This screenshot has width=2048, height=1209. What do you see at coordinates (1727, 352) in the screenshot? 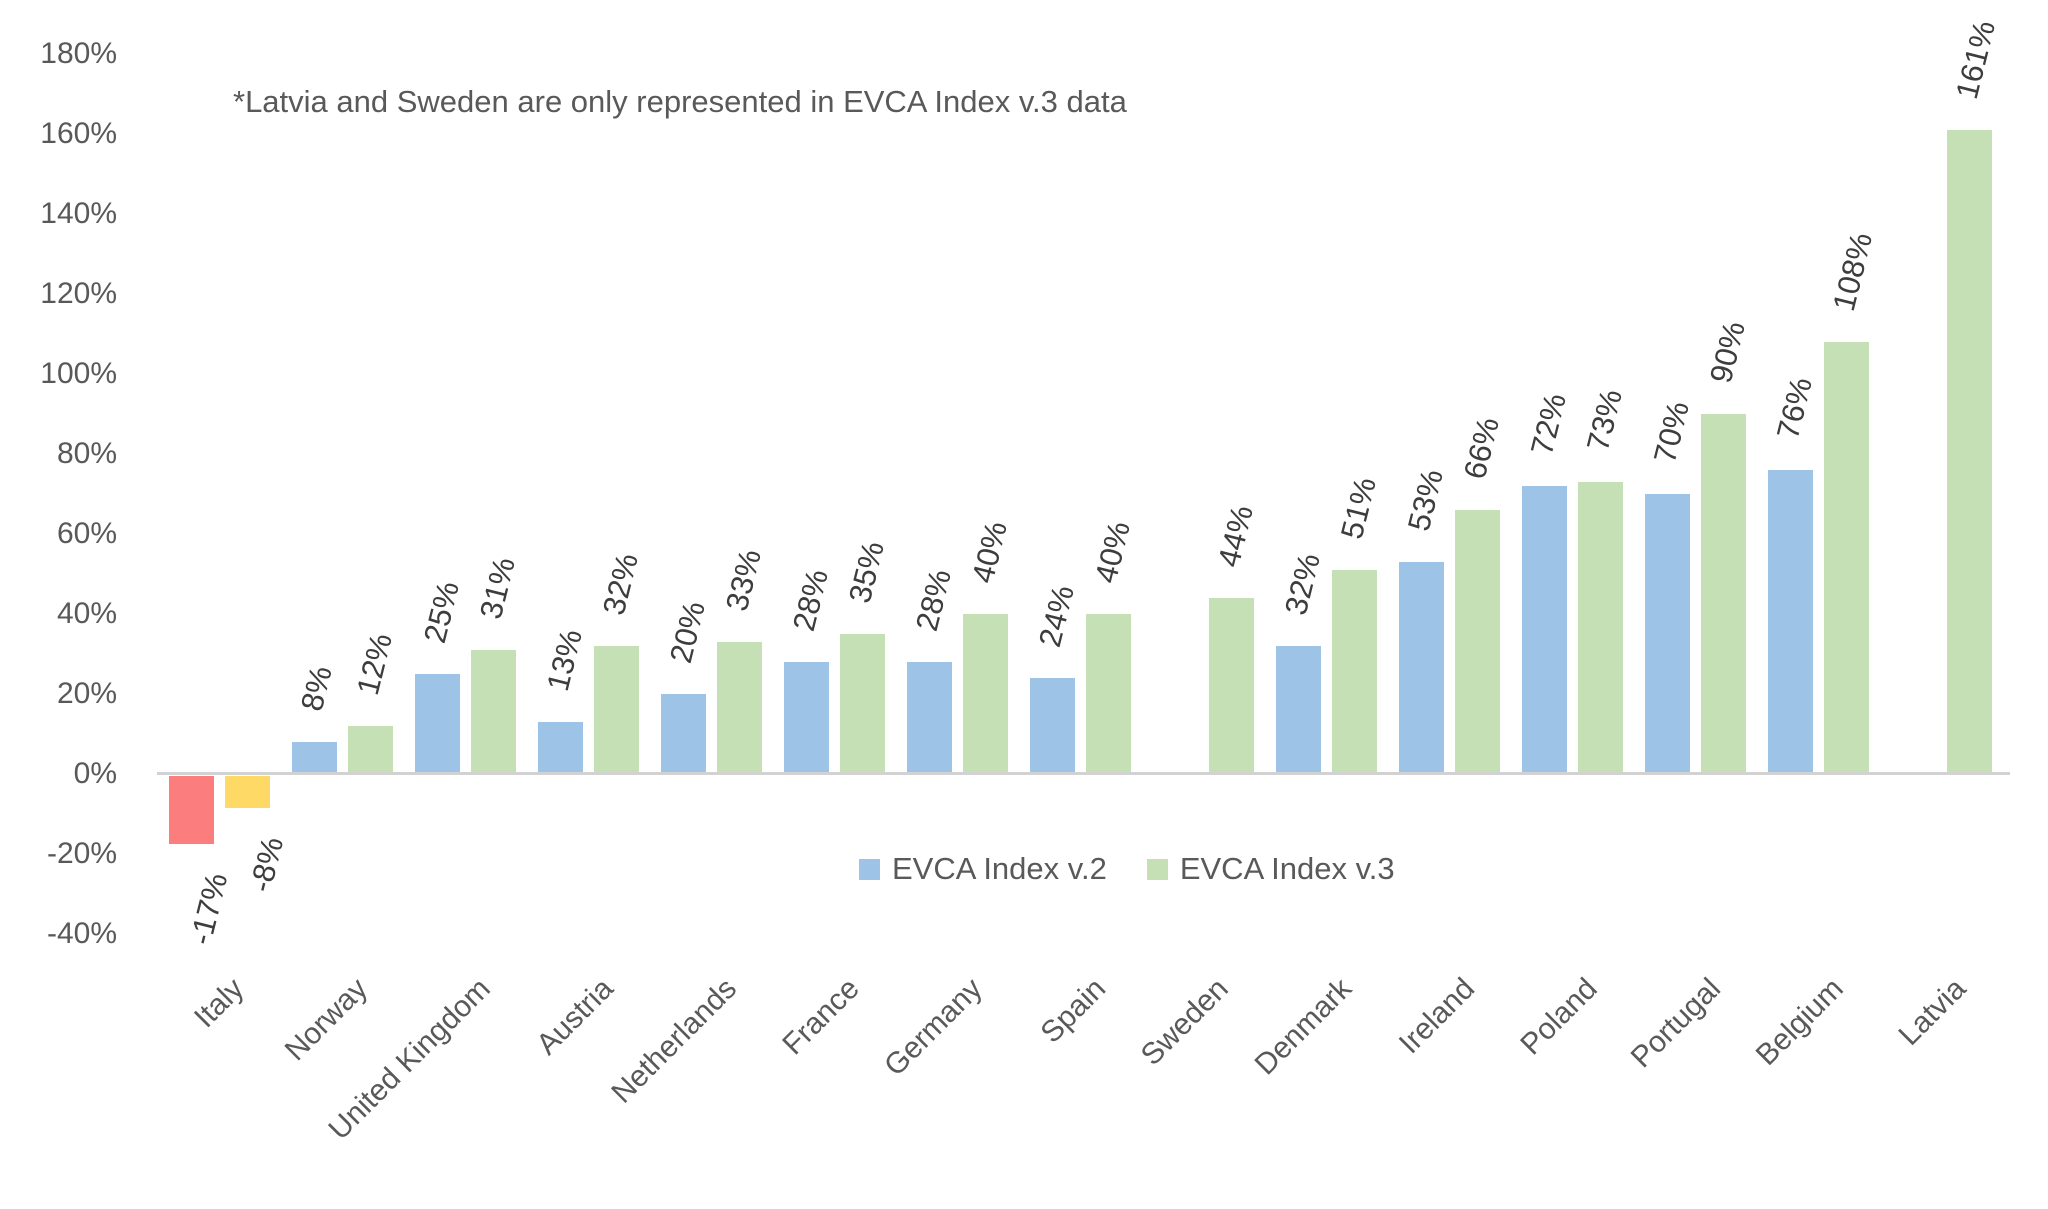
I see `bar-value-label: 90%` at bounding box center [1727, 352].